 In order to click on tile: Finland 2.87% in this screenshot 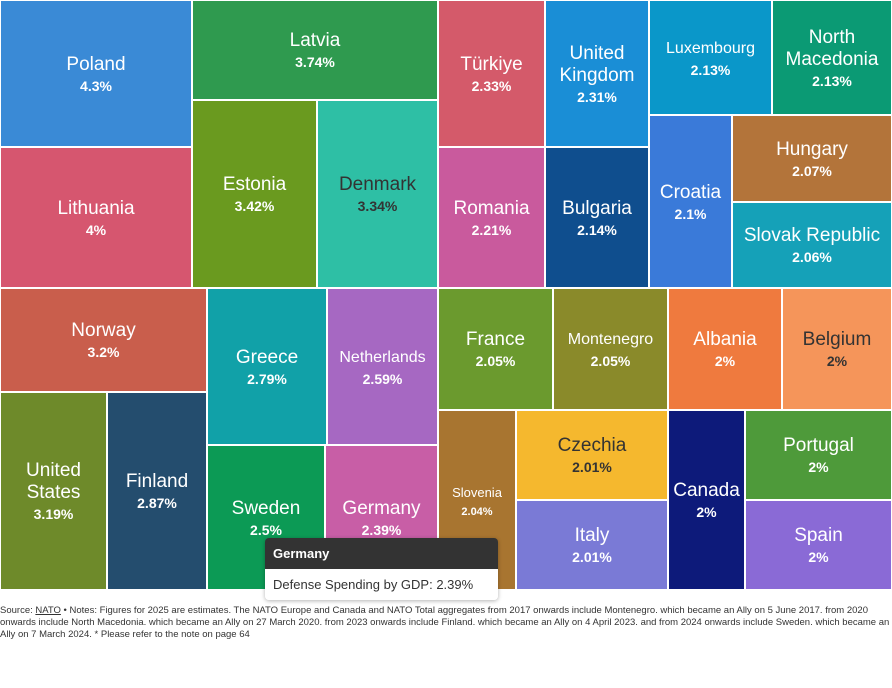, I will do `click(157, 491)`.